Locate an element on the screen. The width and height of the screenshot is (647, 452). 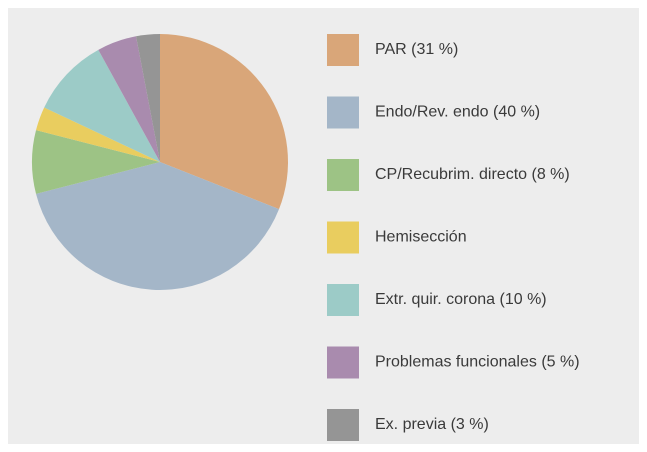
legend-label: PAR (31 %) is located at coordinates (416, 49).